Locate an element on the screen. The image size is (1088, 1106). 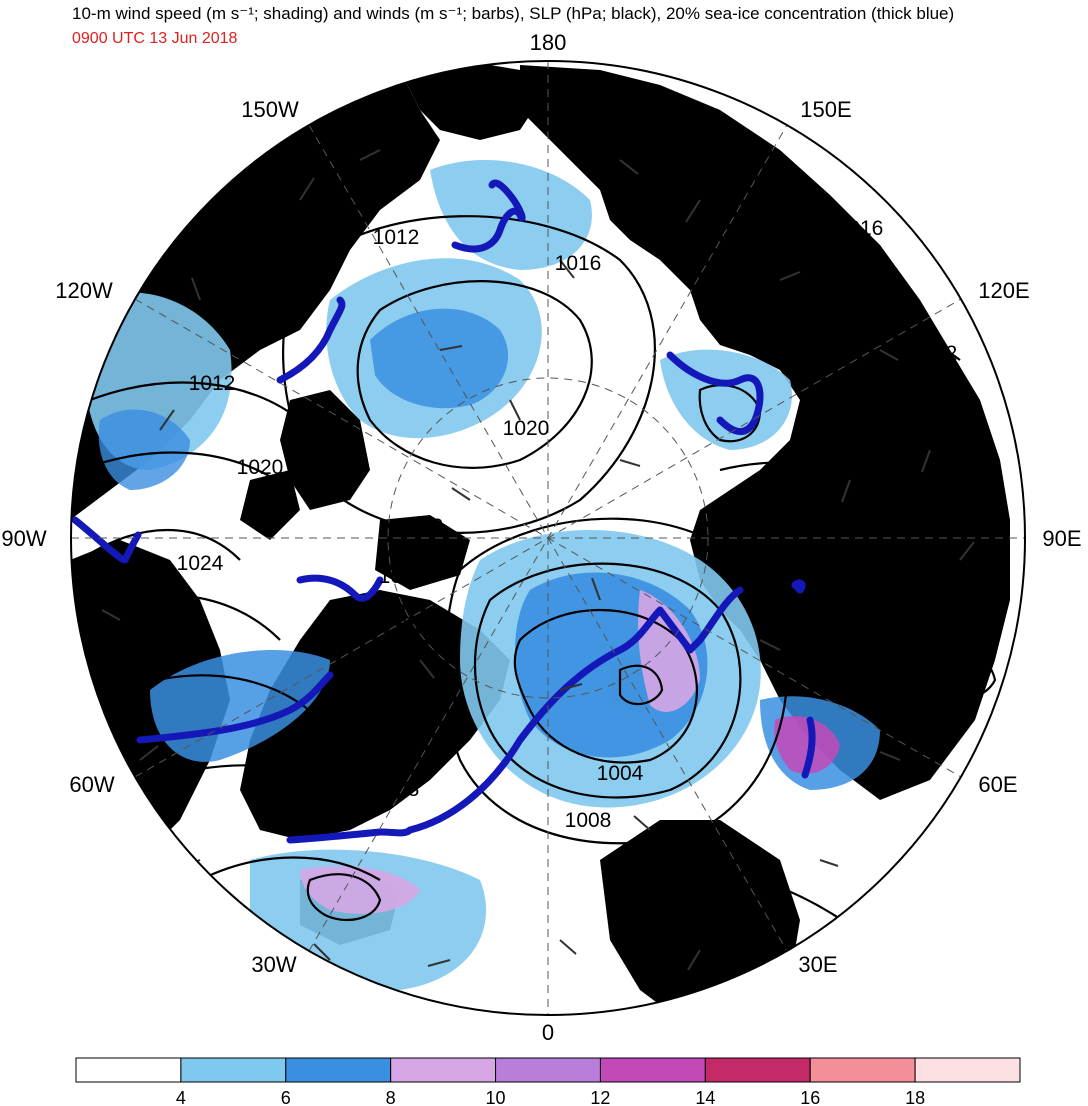
ice-edge-barents is located at coordinates (808, 747).